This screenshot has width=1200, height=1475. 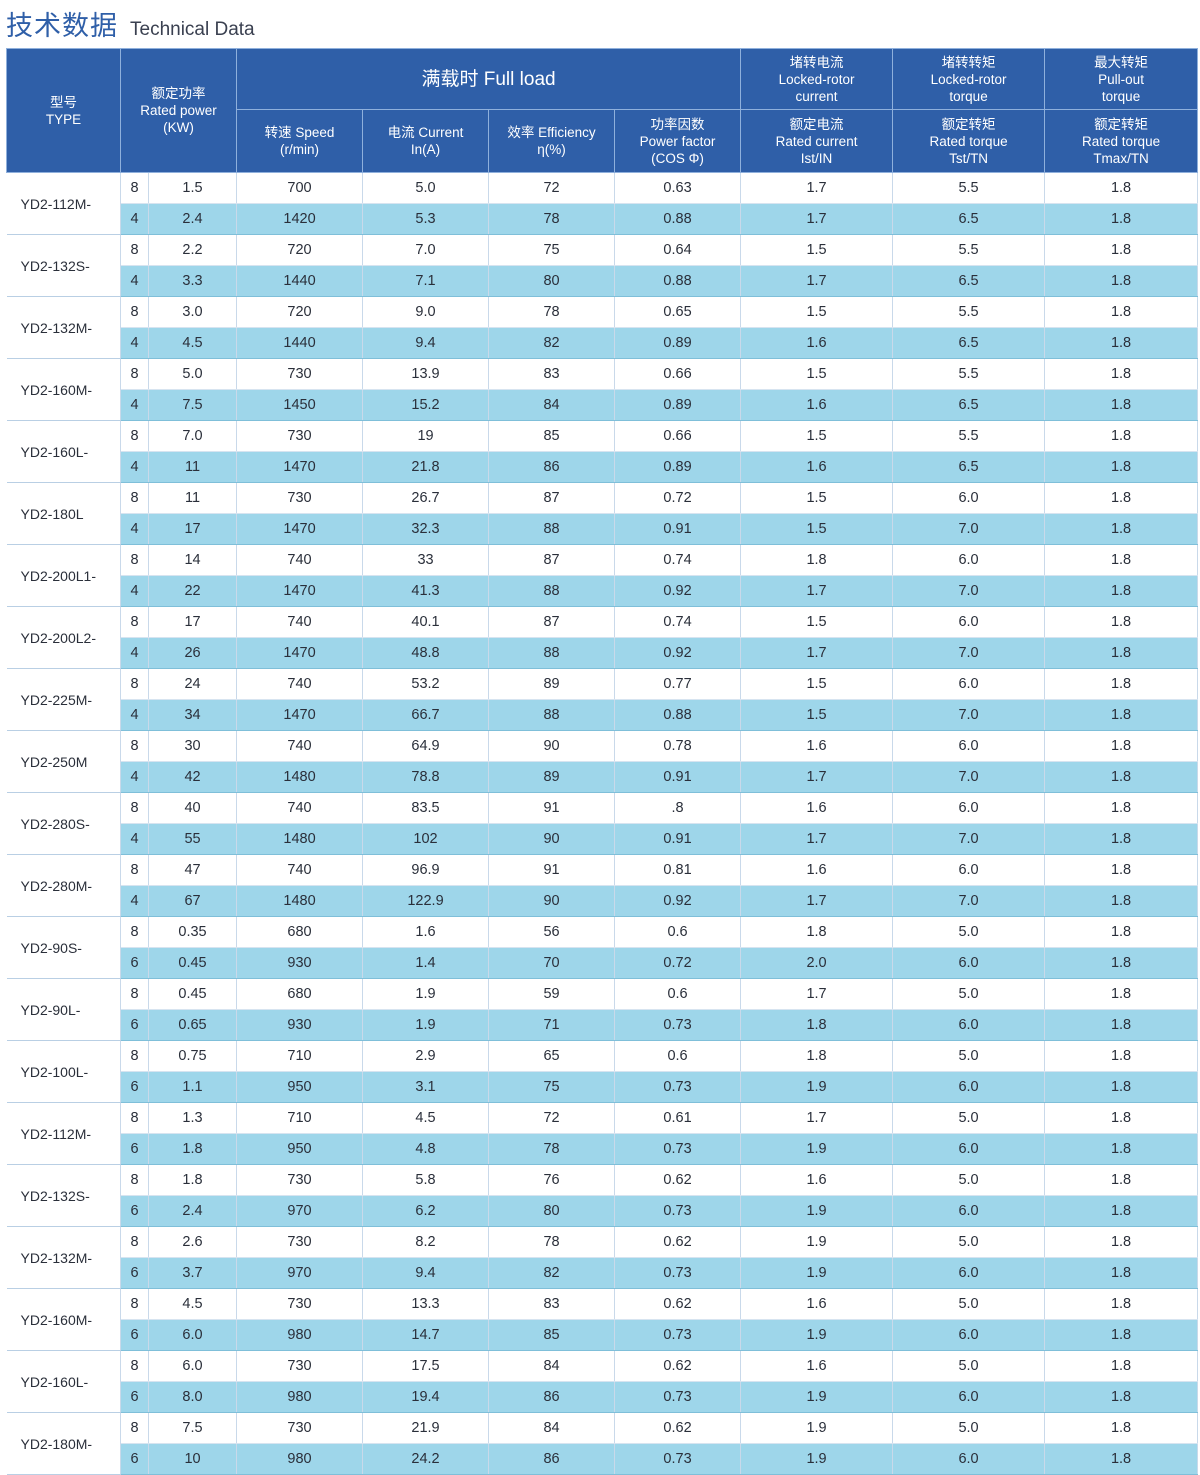 I want to click on cell-rated-power: 14, so click(x=193, y=560).